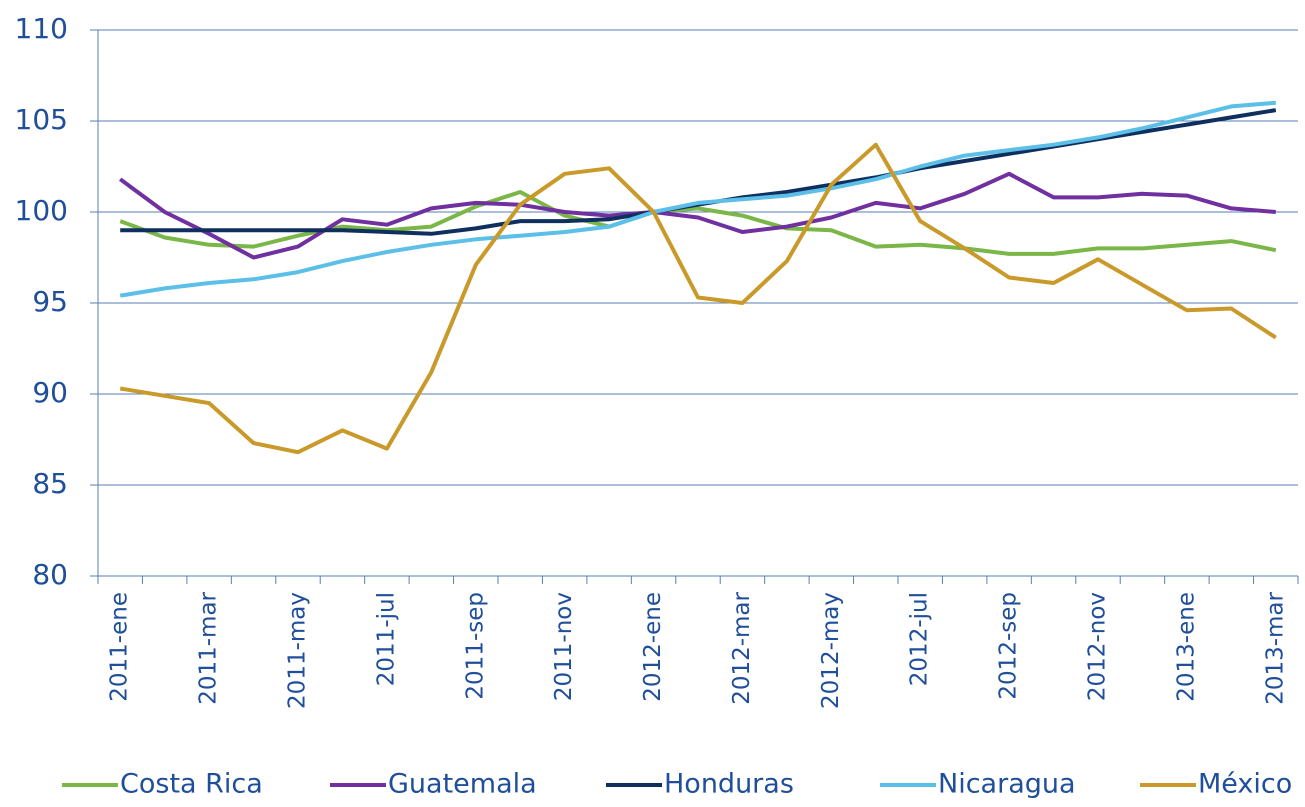 The height and width of the screenshot is (807, 1305). What do you see at coordinates (50, 574) in the screenshot?
I see `y-tick-label: 80` at bounding box center [50, 574].